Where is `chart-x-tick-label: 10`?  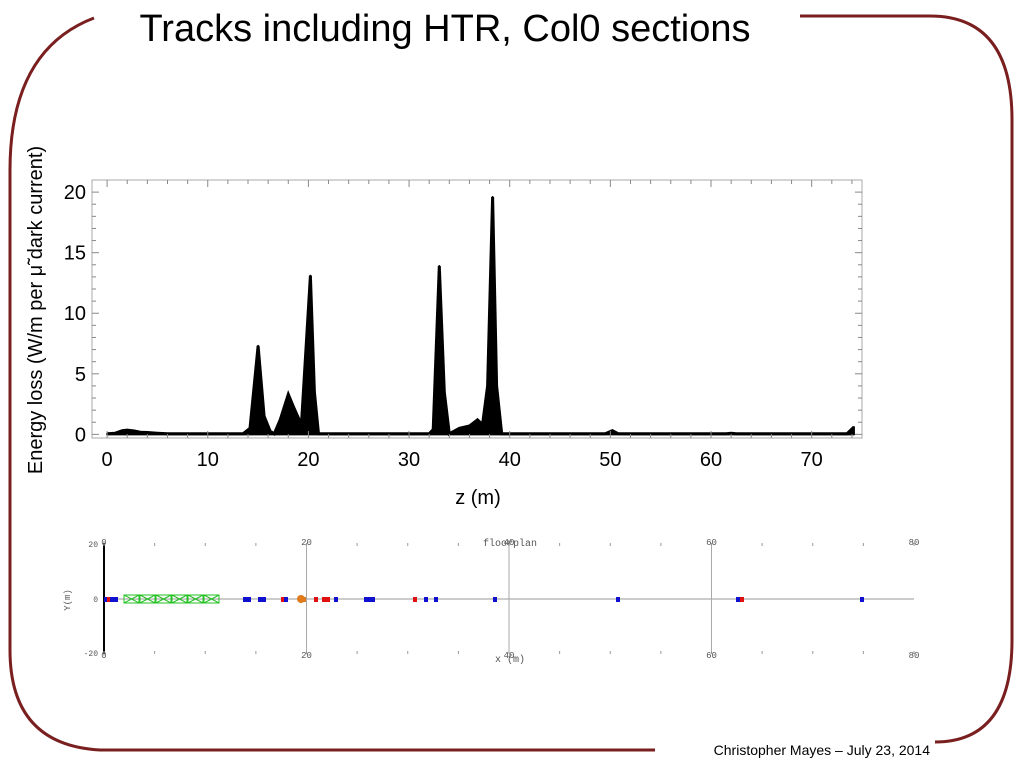
chart-x-tick-label: 10 is located at coordinates (208, 460).